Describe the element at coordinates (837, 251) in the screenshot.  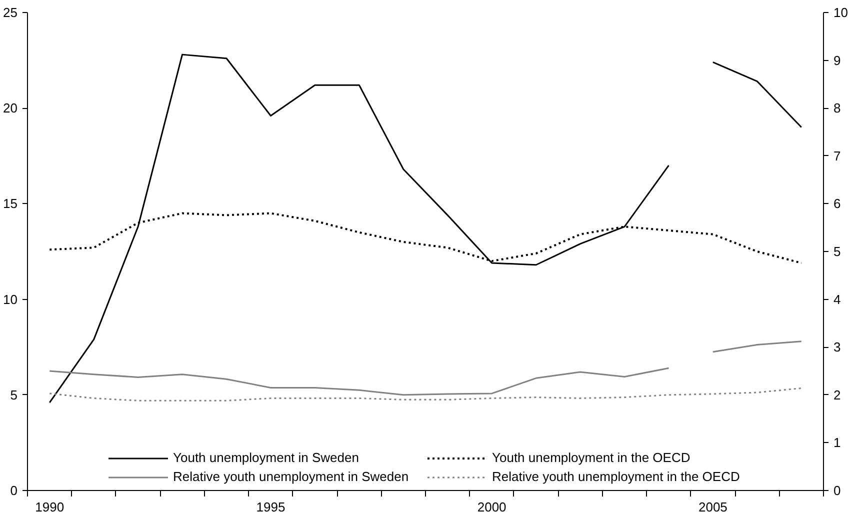
I see `y2-tick-label: 5` at that location.